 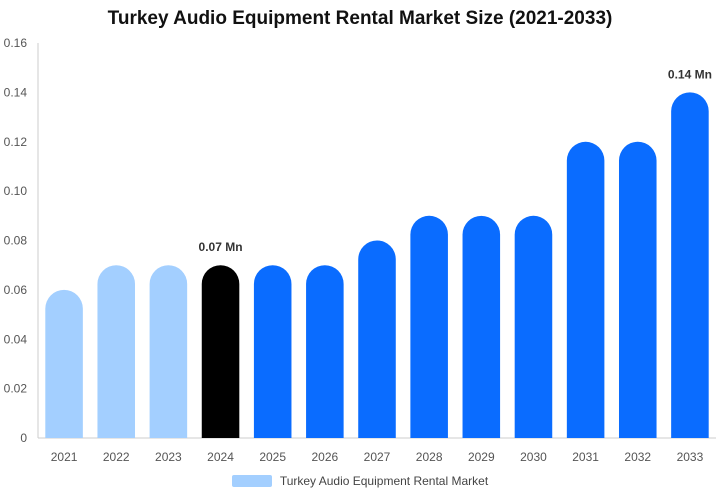 I want to click on x-tick-label: 2029, so click(x=481, y=457).